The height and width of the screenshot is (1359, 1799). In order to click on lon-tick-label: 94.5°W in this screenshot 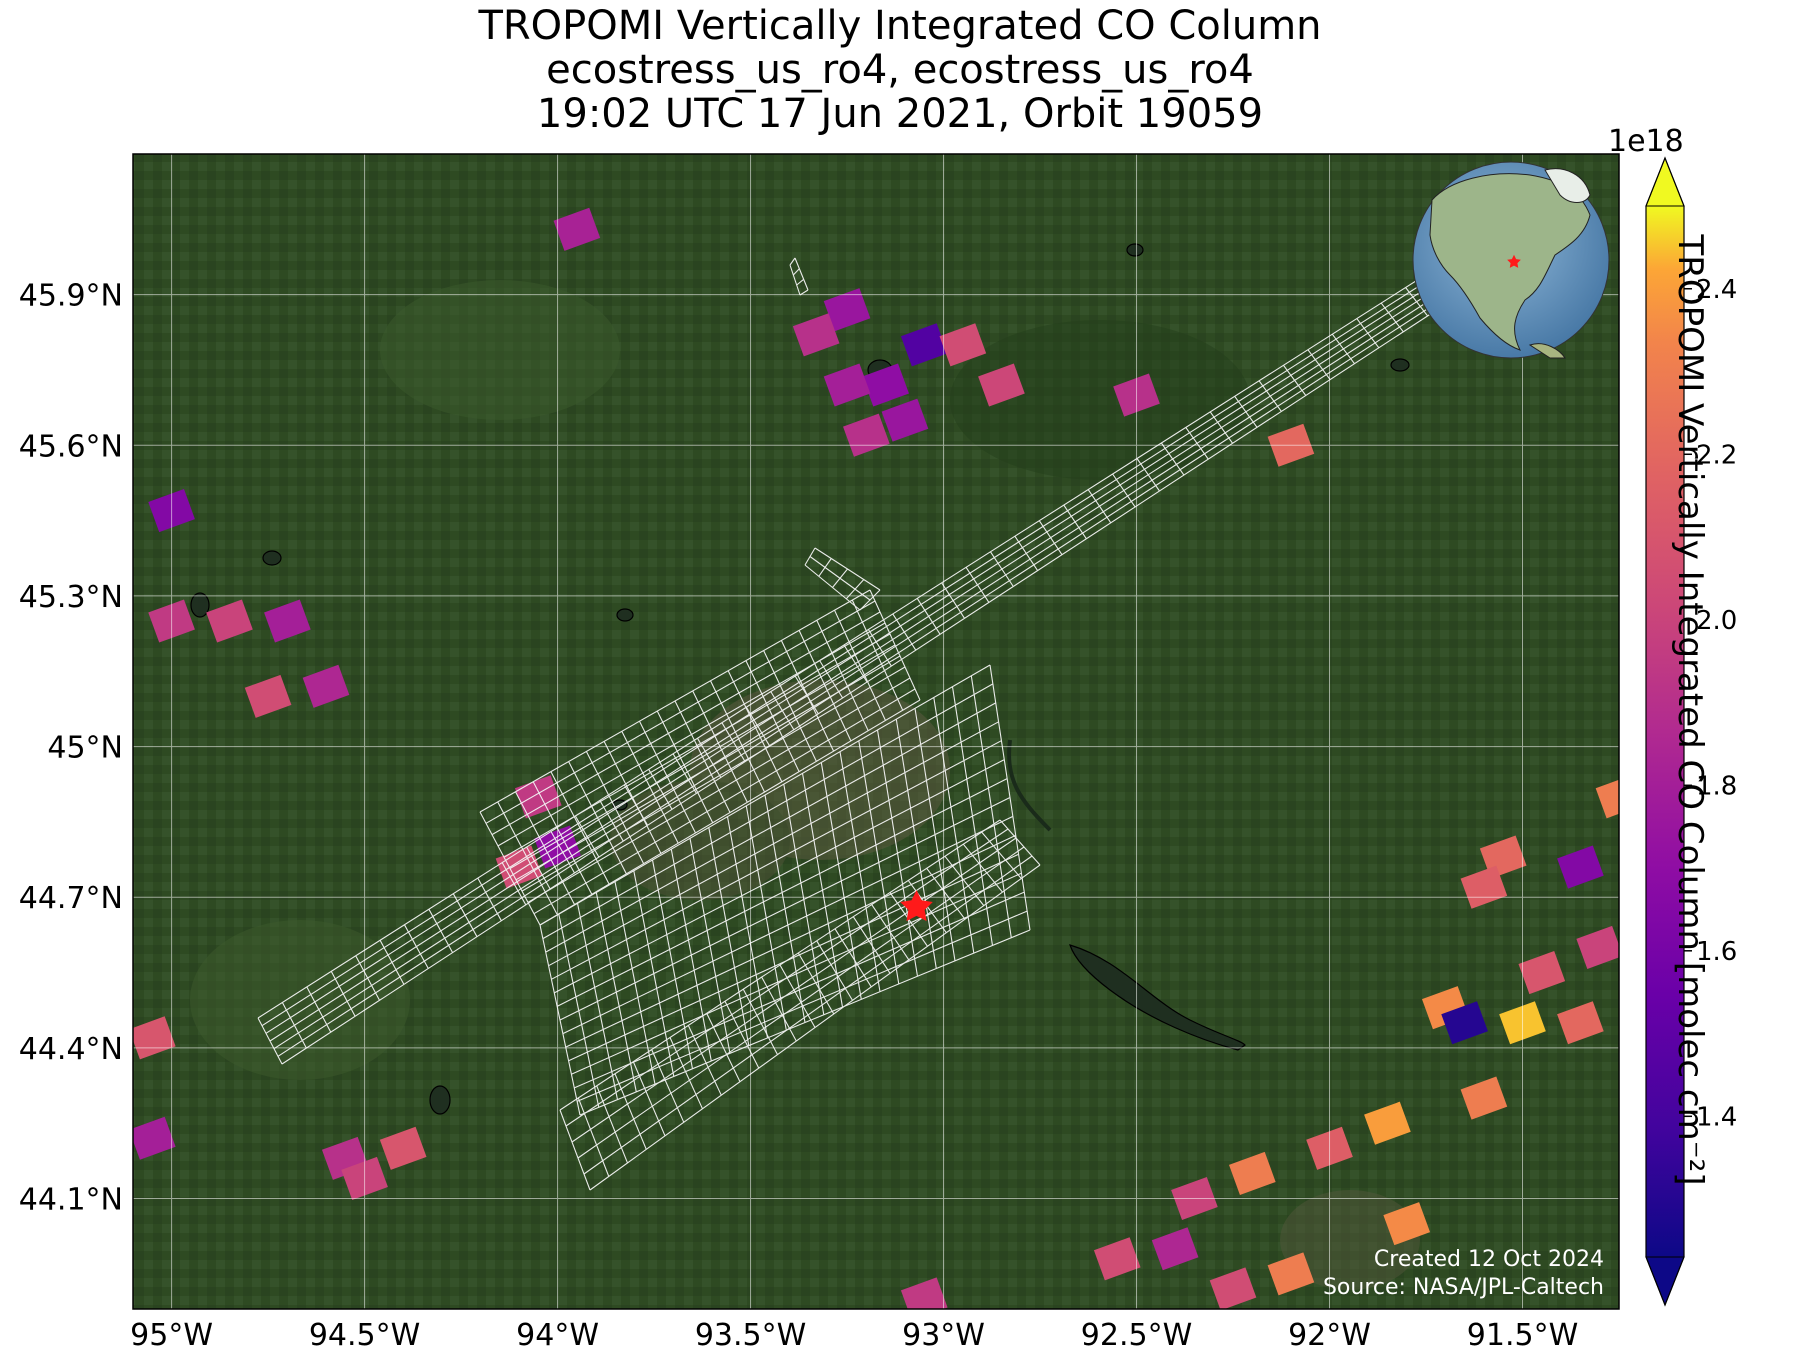, I will do `click(364, 1335)`.